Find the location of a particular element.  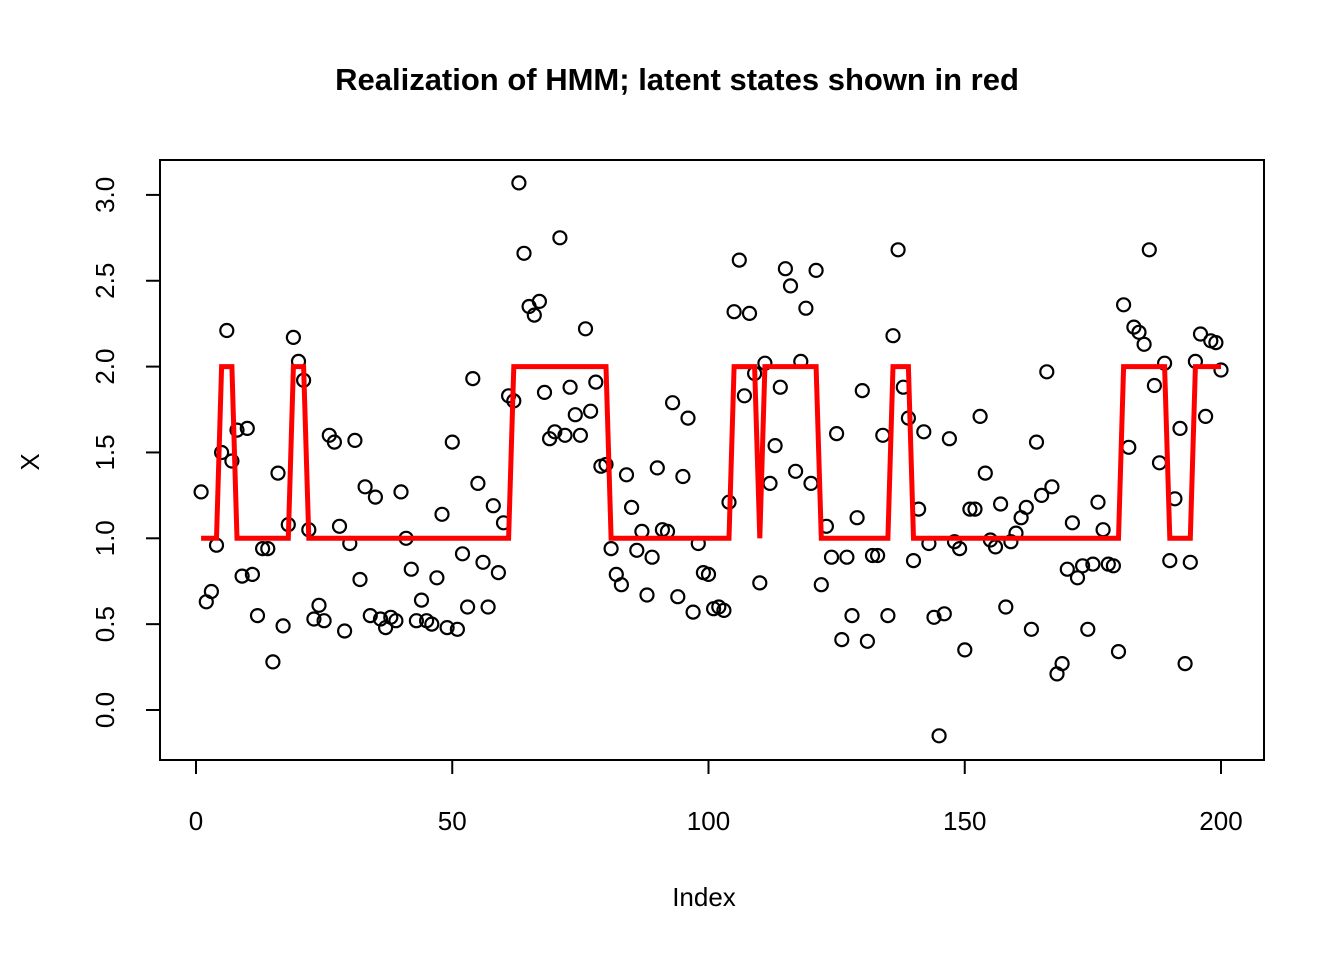

latent-state-line is located at coordinates (711, 452).